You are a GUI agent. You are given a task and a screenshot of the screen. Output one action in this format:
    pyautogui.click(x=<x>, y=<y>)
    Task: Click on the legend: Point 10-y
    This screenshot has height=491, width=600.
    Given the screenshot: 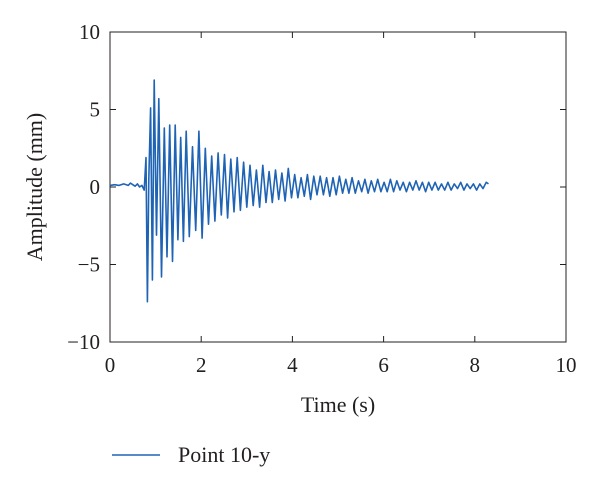 What is the action you would take?
    pyautogui.click(x=191, y=454)
    